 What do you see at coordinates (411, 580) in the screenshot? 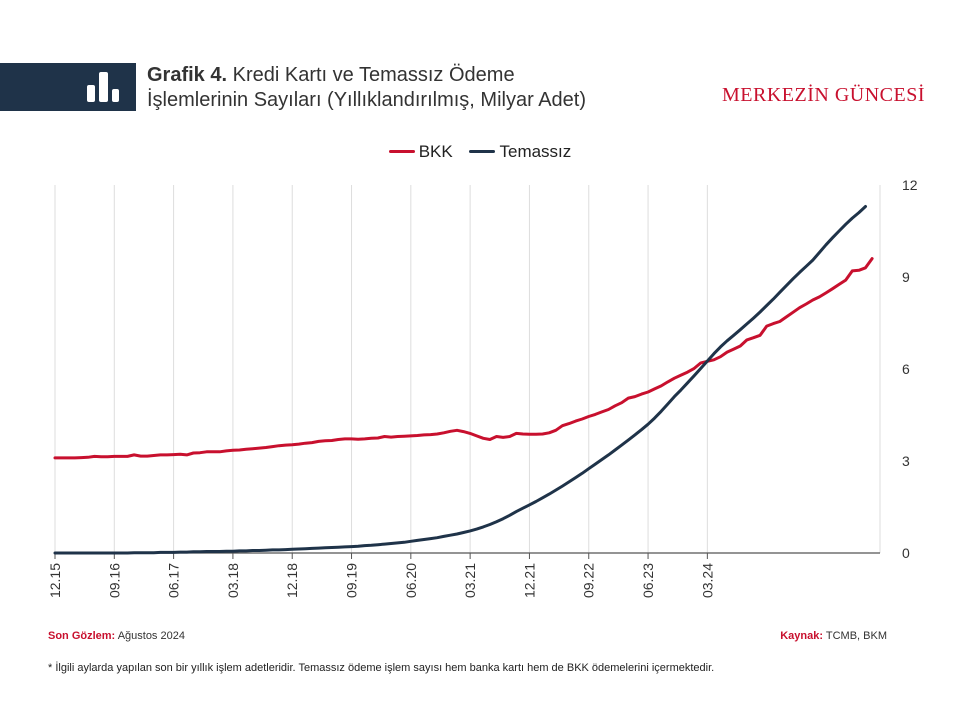
I see `x-tick-label: 06.20` at bounding box center [411, 580].